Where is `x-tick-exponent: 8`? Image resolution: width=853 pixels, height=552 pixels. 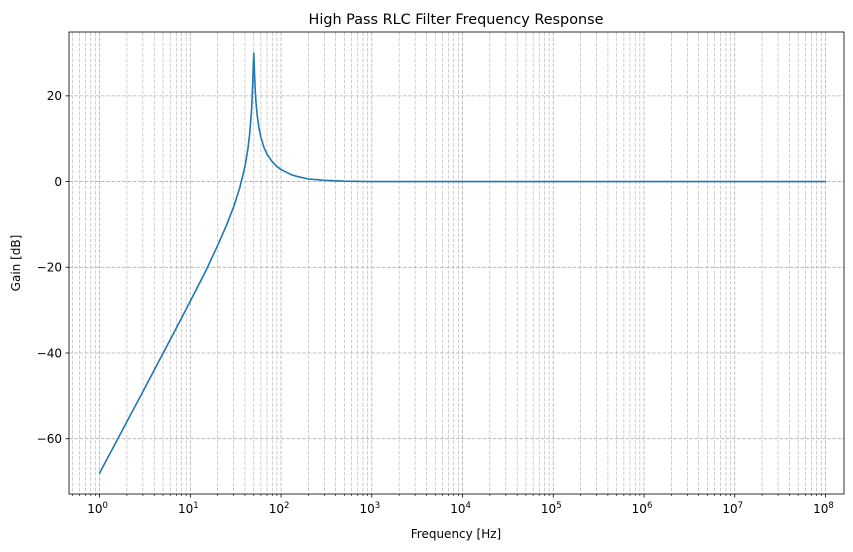
x-tick-exponent: 8 is located at coordinates (830, 506).